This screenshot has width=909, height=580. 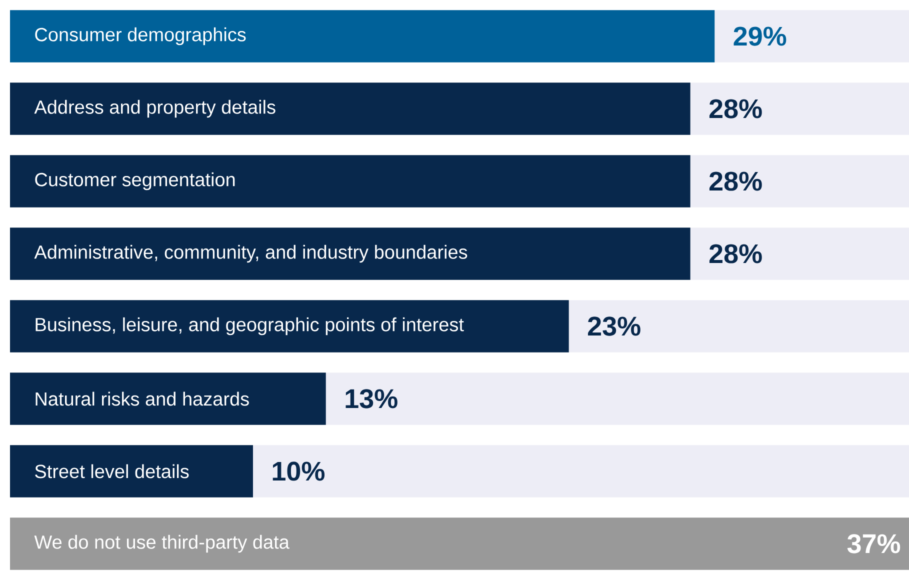 I want to click on y-tick-label: Customer segmentation, so click(x=135, y=181).